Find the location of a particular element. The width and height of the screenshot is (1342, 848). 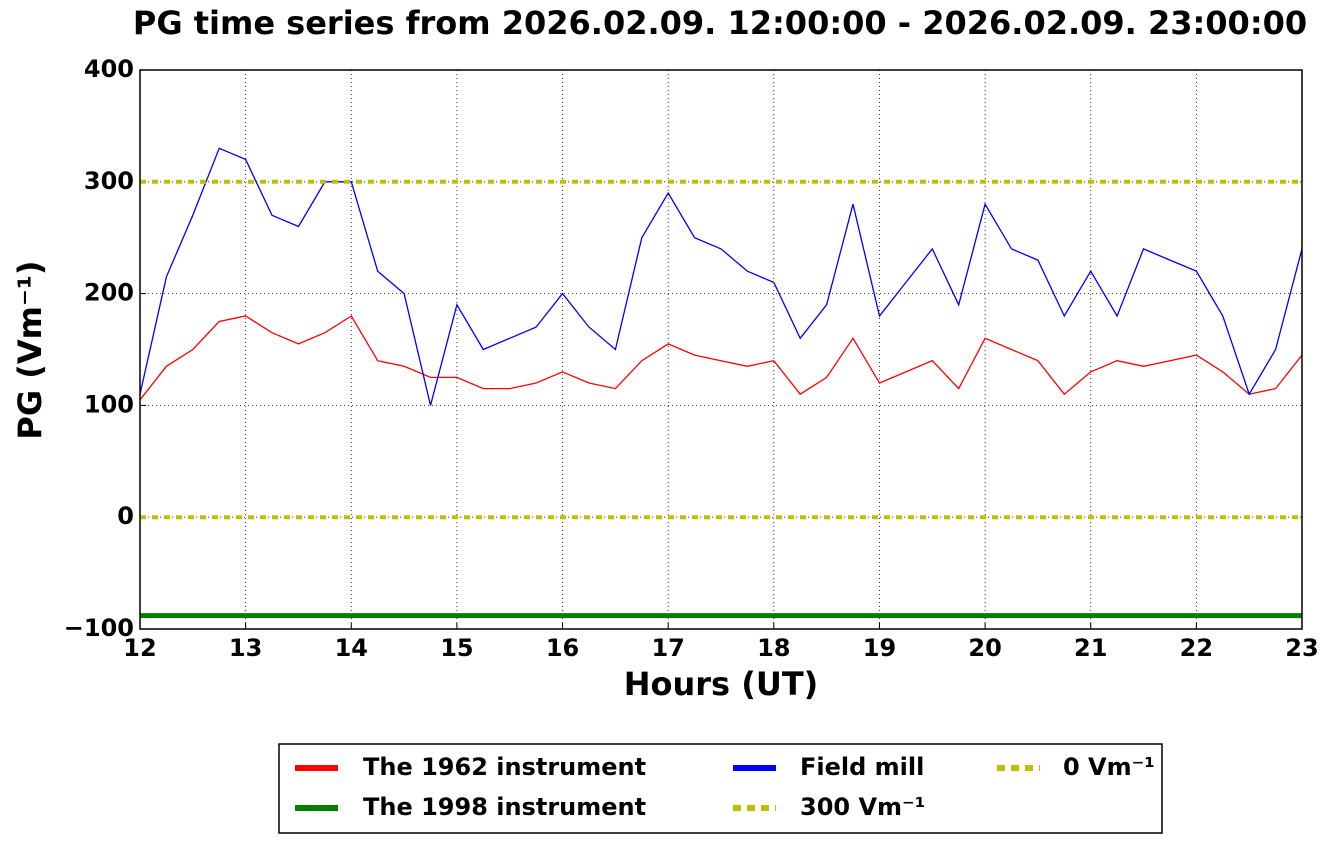

x-tick-label: 12 is located at coordinates (139, 648).